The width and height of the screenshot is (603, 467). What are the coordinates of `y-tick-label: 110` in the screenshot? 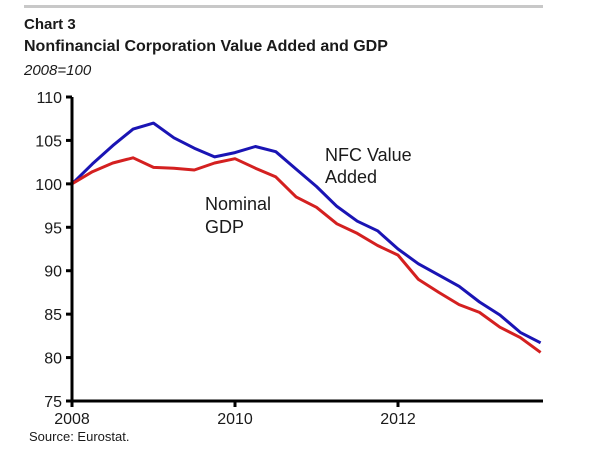 It's located at (49, 98).